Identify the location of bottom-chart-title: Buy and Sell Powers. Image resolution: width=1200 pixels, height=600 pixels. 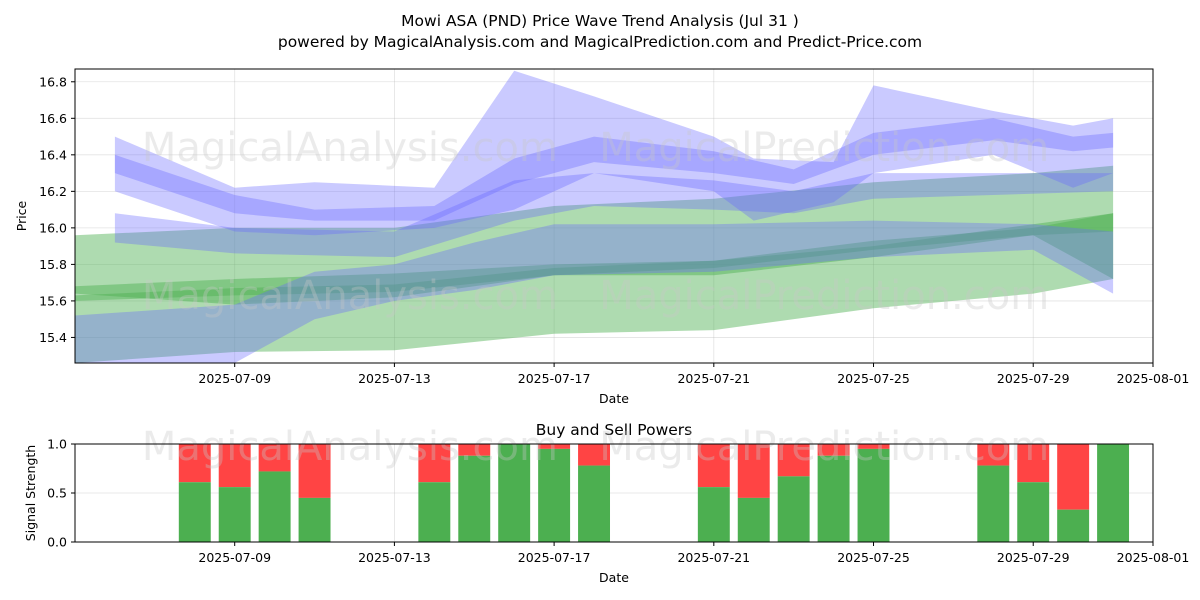
(614, 430).